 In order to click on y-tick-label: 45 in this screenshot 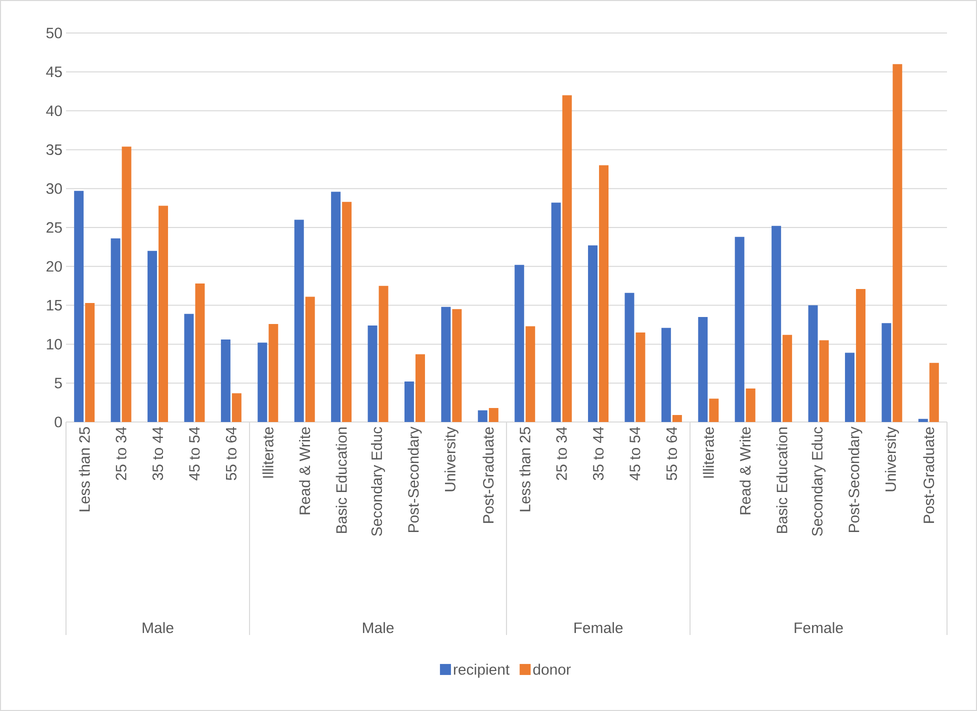, I will do `click(54, 72)`.